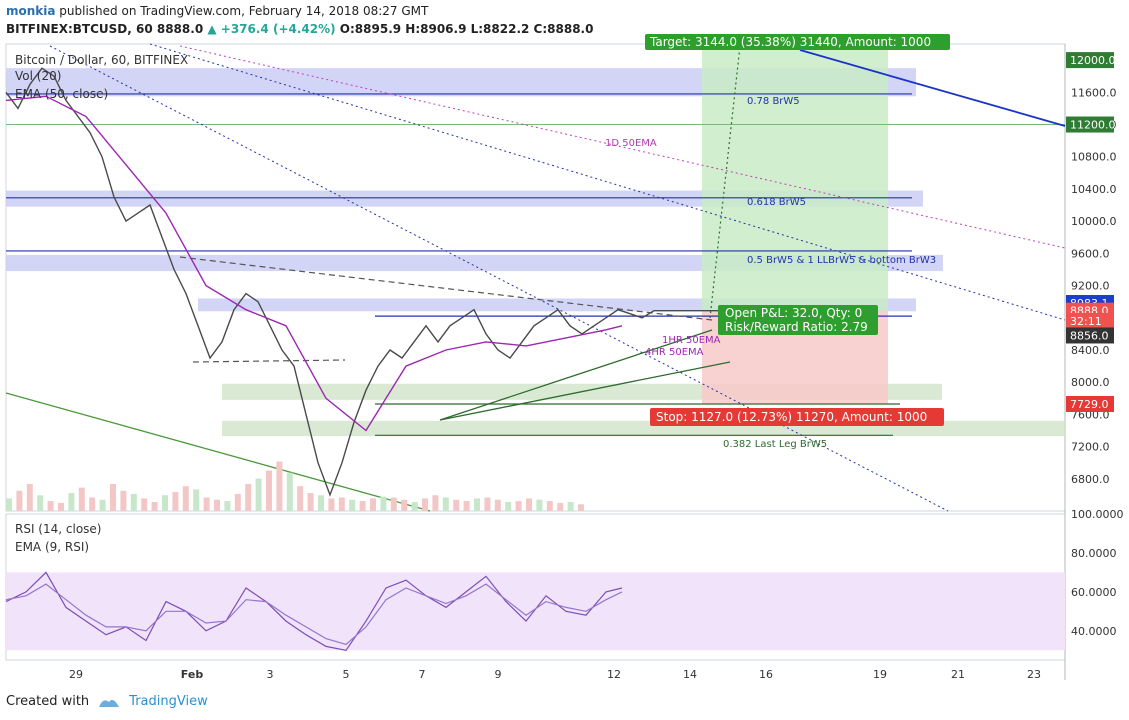 This screenshot has width=1129, height=720. What do you see at coordinates (1097, 514) in the screenshot?
I see `rsi-tick: 100.0000` at bounding box center [1097, 514].